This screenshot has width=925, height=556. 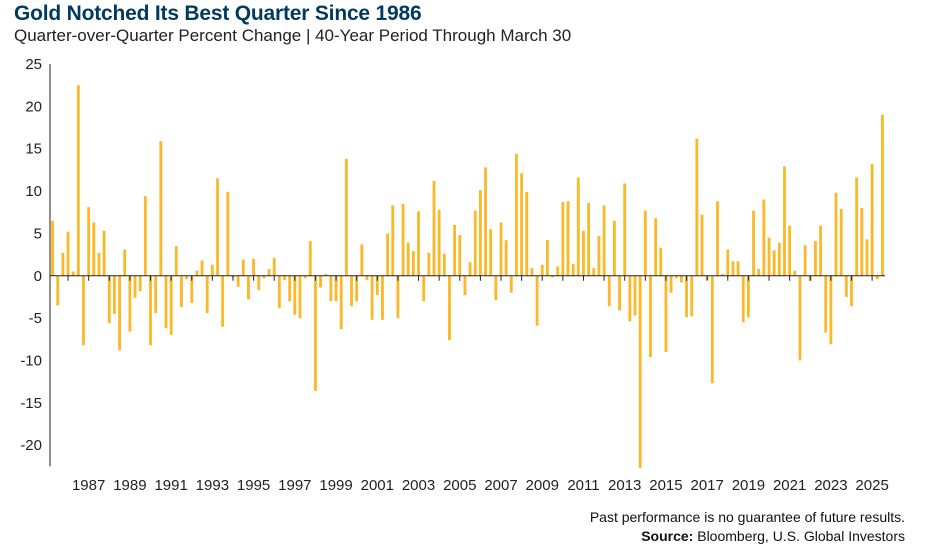 I want to click on bar-2015-Q2, so click(x=671, y=284).